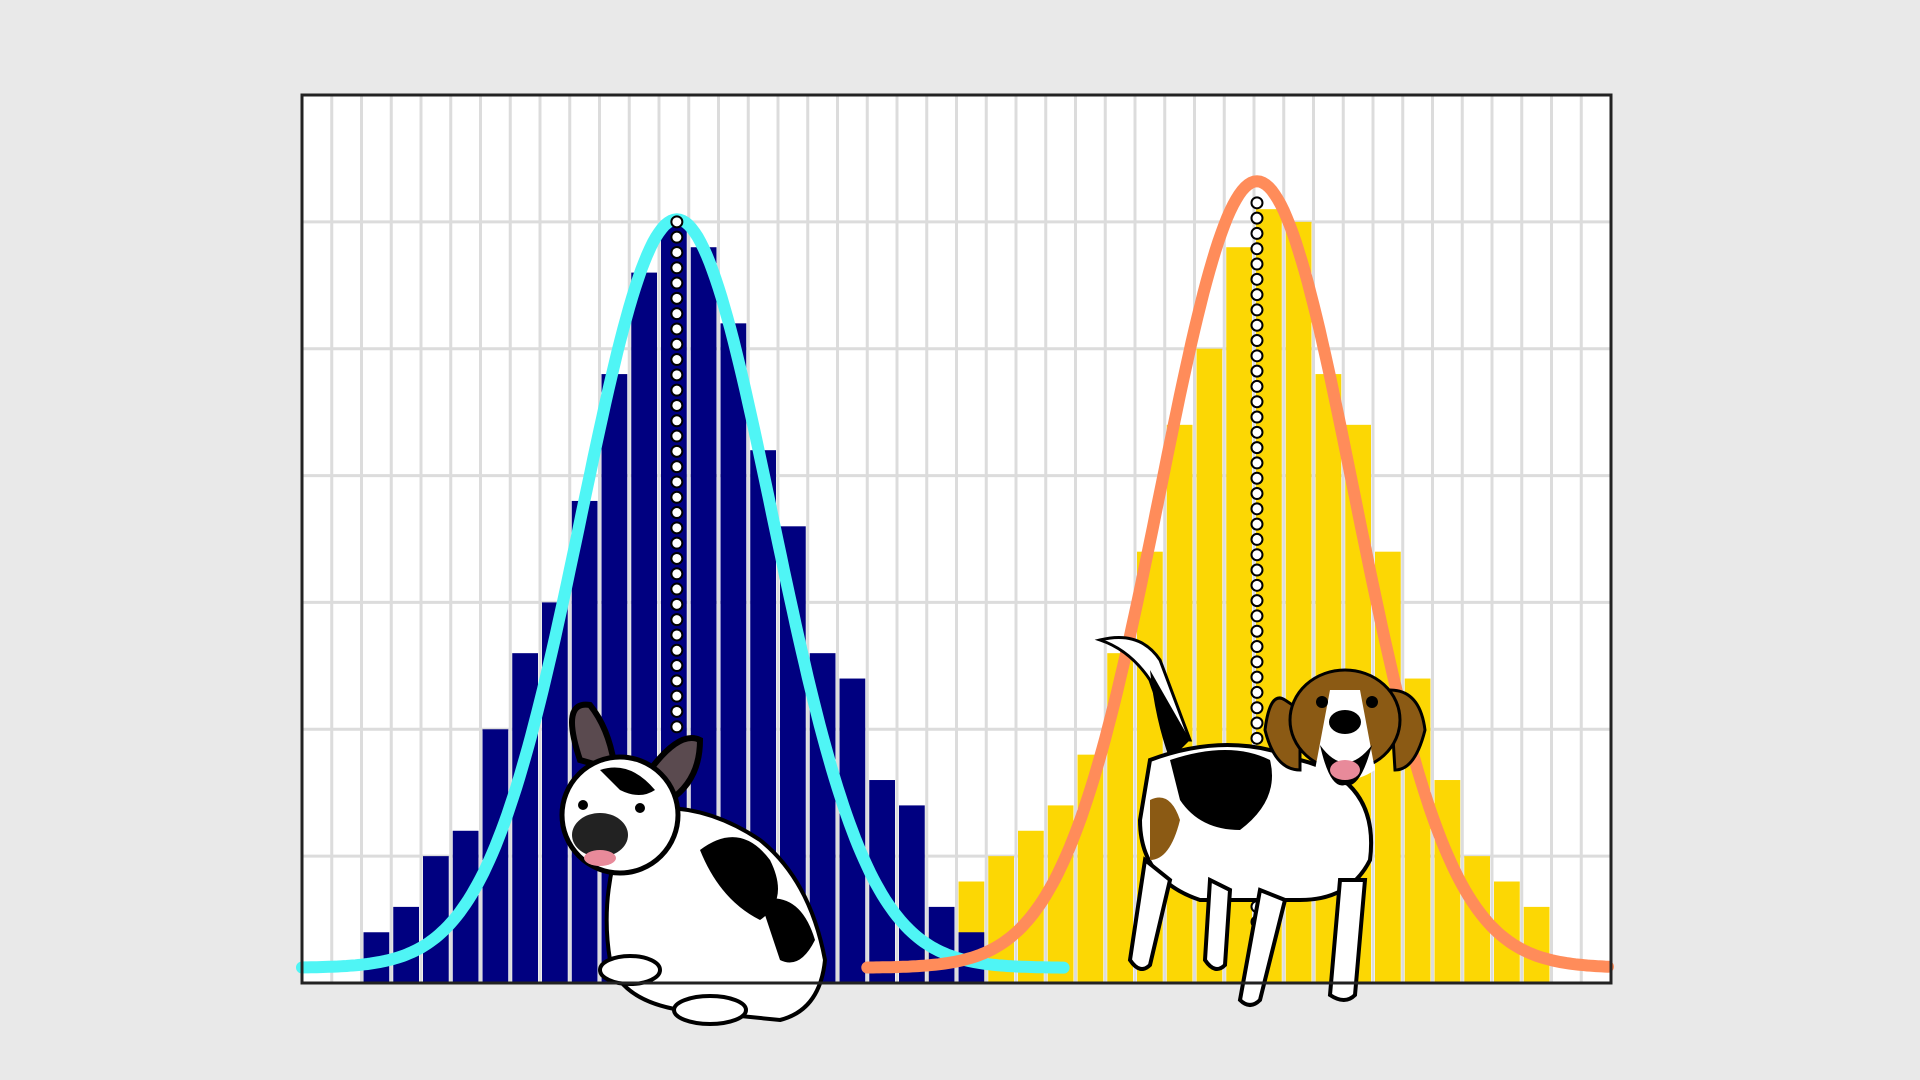 Image resolution: width=1920 pixels, height=1080 pixels. Describe the element at coordinates (1260, 821) in the screenshot. I see `beagle-illustration` at that location.